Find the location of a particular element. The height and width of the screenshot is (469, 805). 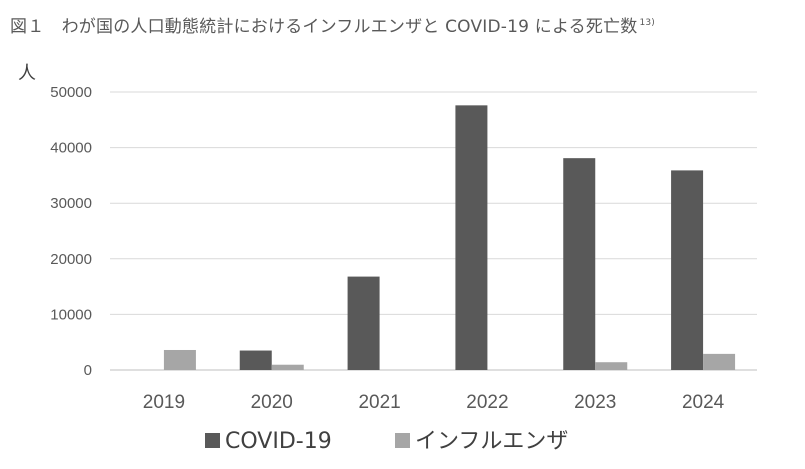

bar-influenza-2023 is located at coordinates (611, 366).